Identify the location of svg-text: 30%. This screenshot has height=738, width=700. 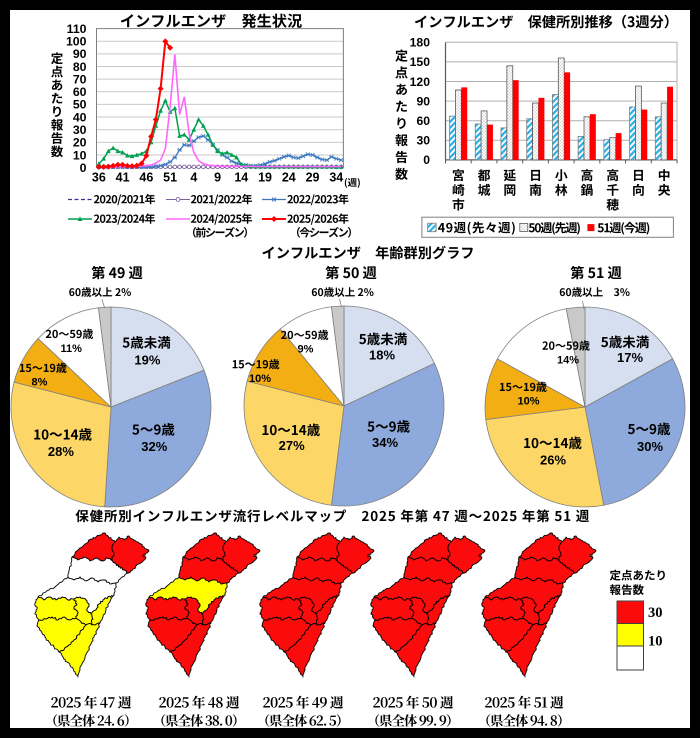
(650, 446).